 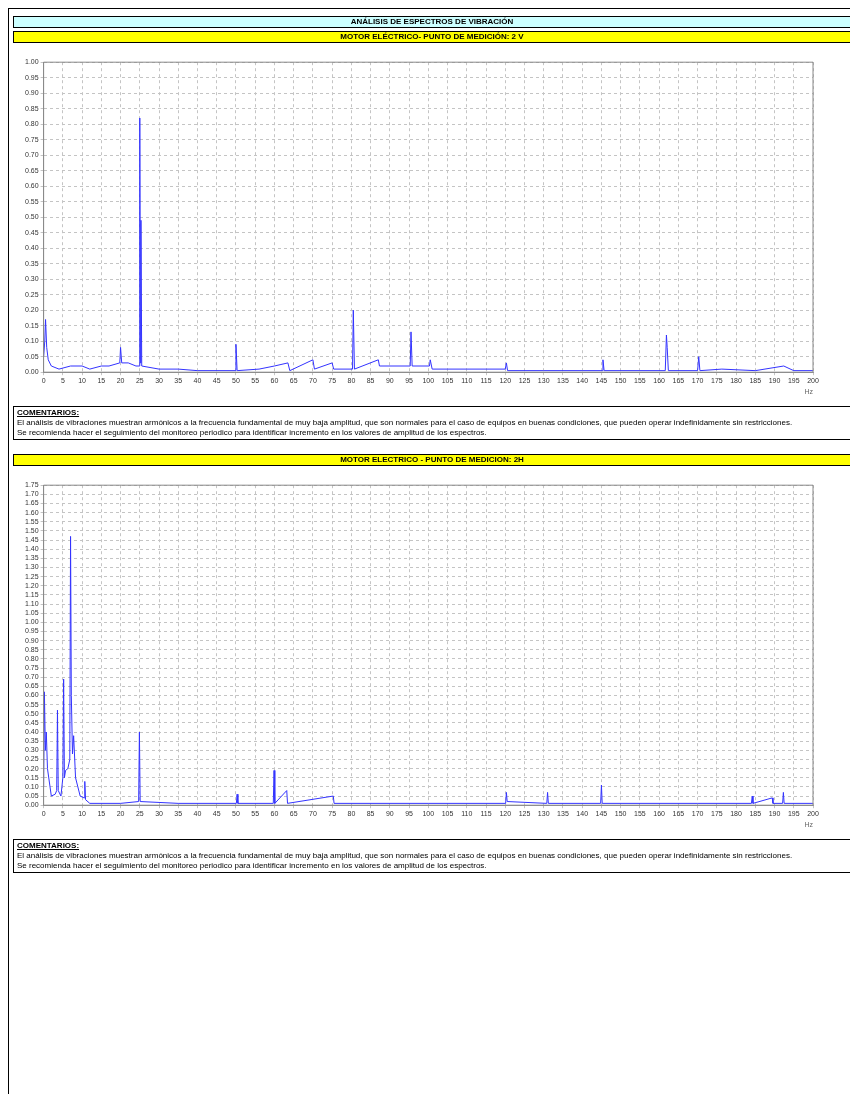 I want to click on chart-subtitle: MOTOR ELÉCTRICO- PUNTO DE MEDICIÓN: 2 V, so click(x=431, y=37).